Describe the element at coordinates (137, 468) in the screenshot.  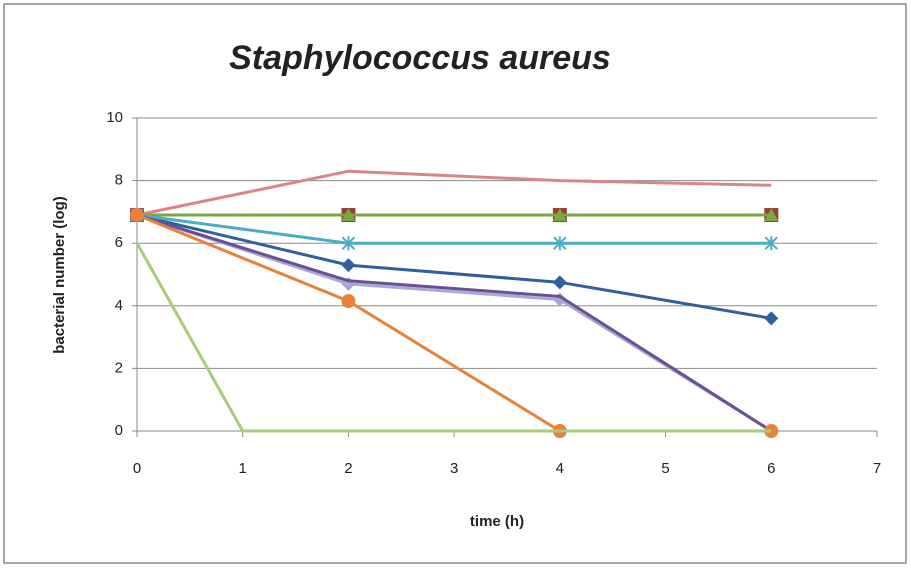
I see `x-tick-label: 0` at that location.